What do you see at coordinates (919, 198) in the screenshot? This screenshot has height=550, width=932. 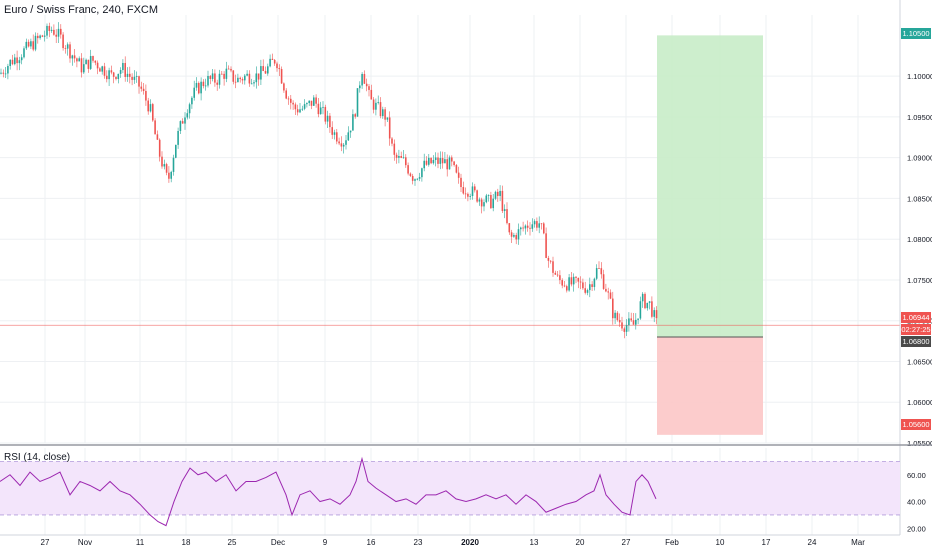 I see `price-tick-label: 1.08500` at bounding box center [919, 198].